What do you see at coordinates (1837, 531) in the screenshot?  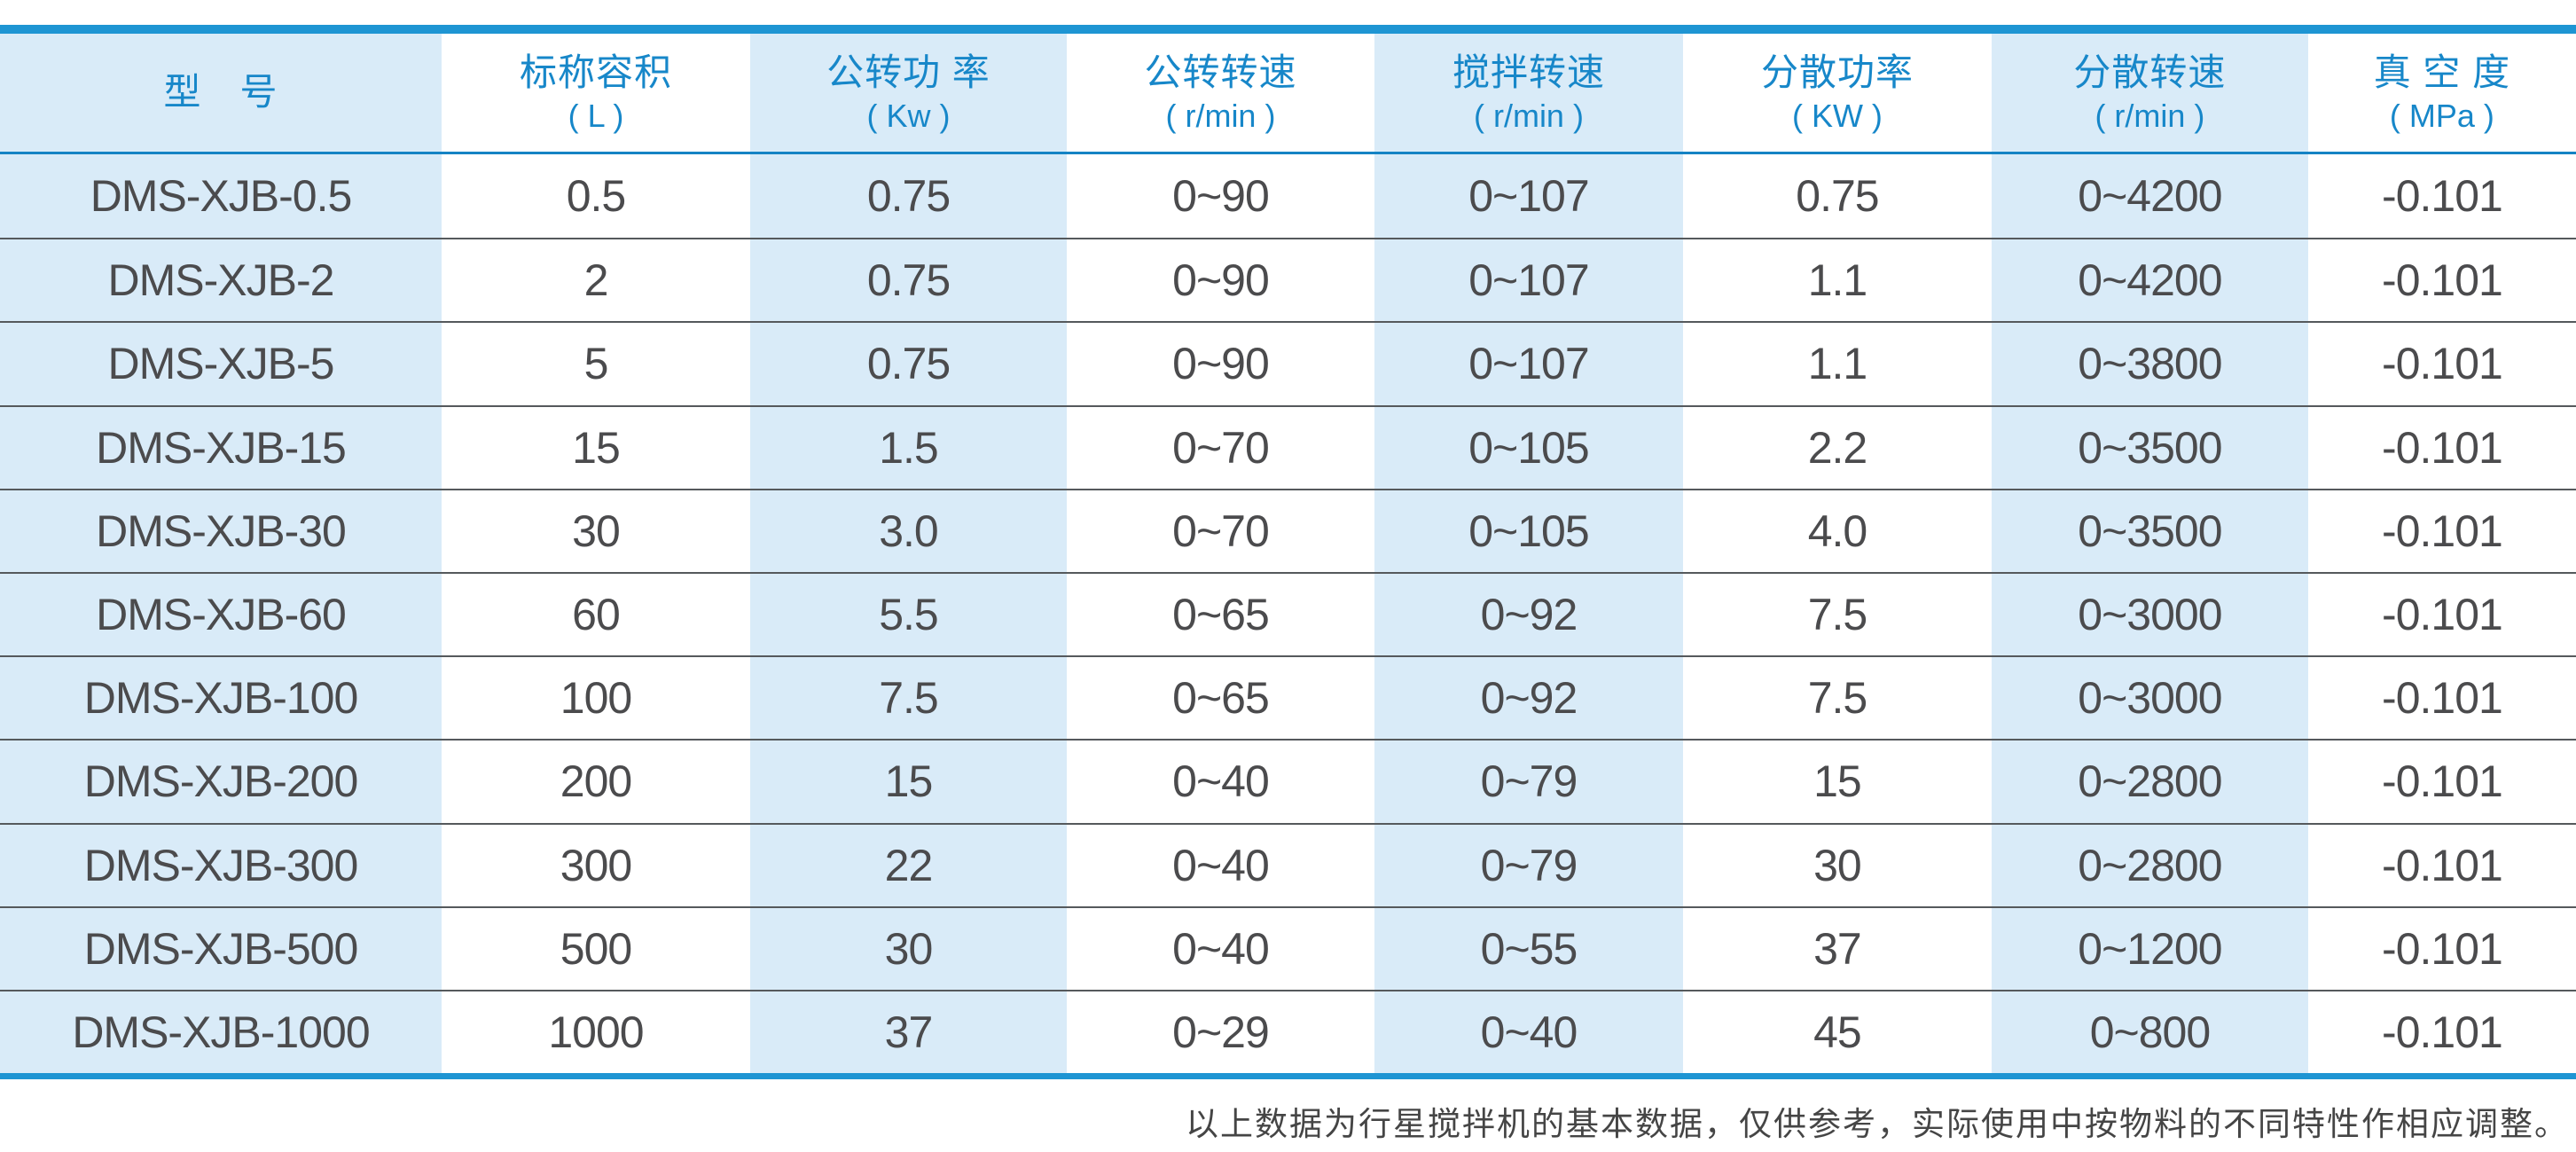 I see `value-cell: 4.0` at bounding box center [1837, 531].